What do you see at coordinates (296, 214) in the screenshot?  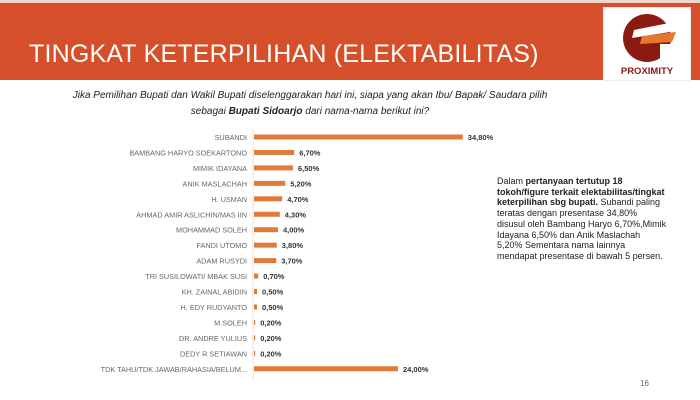 I see `data-label: 4,30%` at bounding box center [296, 214].